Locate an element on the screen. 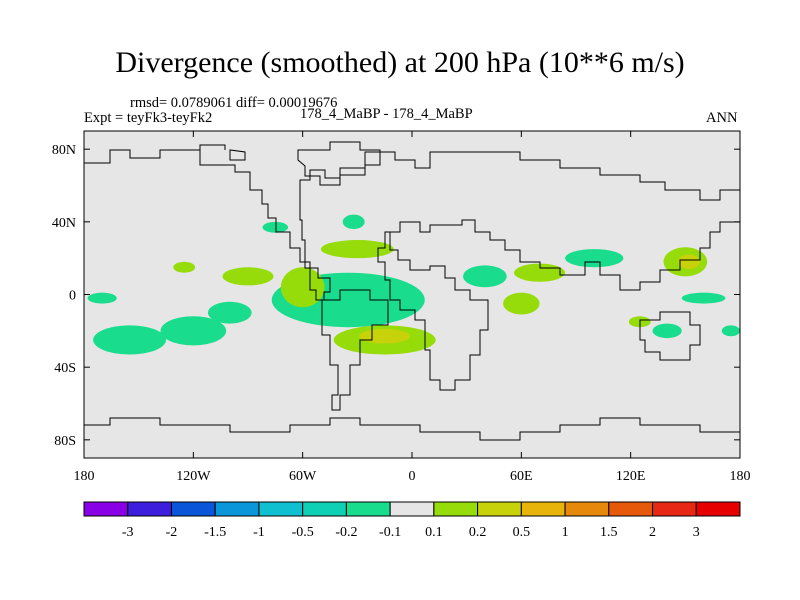  season-label: ANN is located at coordinates (722, 118).